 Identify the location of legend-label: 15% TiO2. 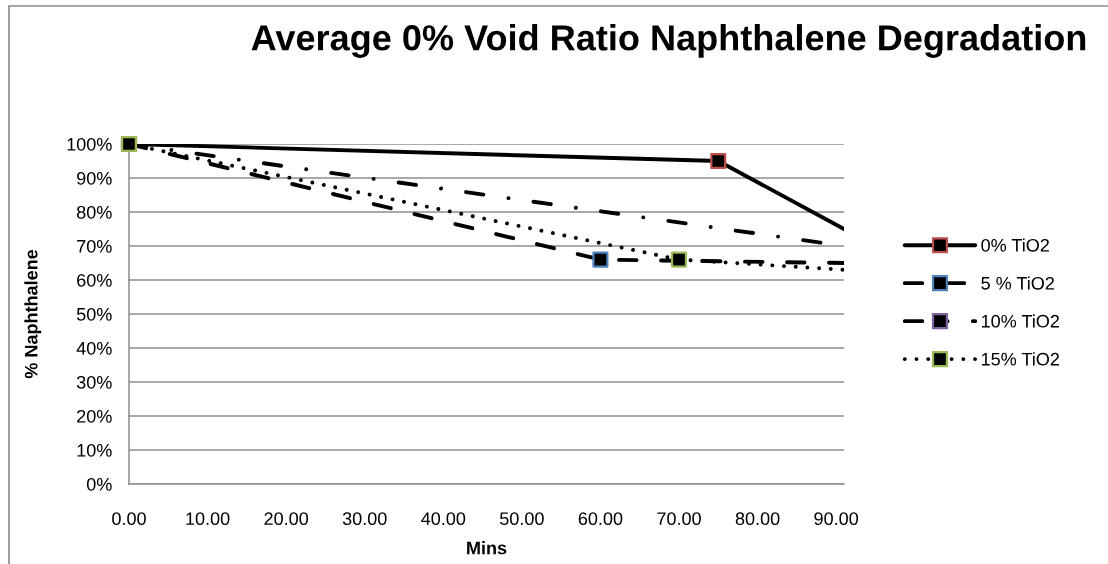
(1020, 359).